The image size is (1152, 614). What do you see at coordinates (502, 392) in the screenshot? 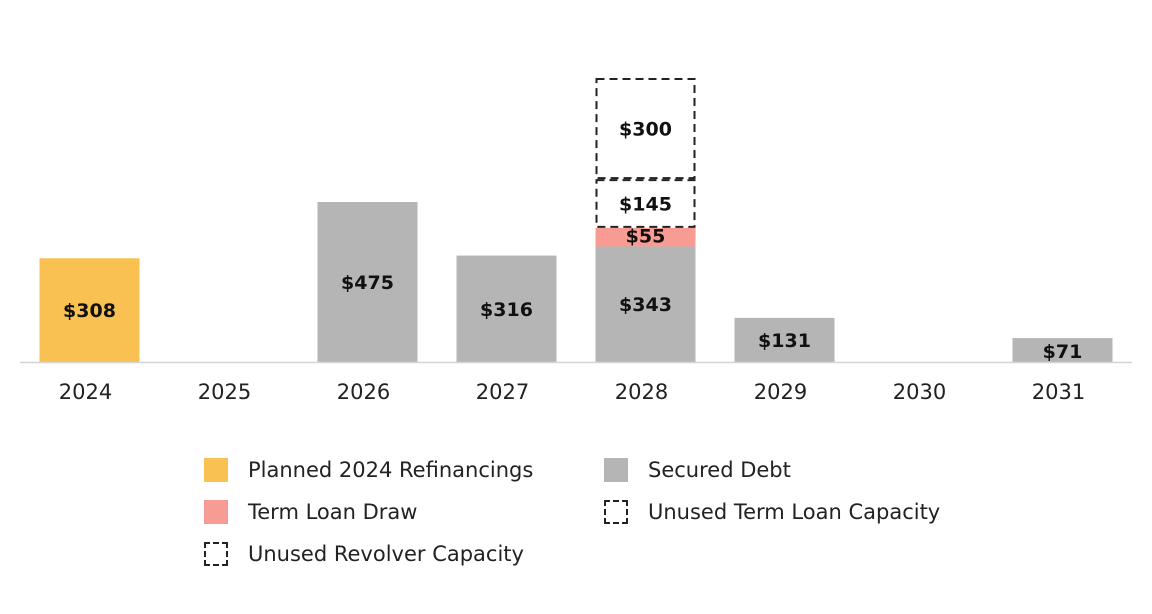
I see `x-tick-label-2027: 2027` at bounding box center [502, 392].